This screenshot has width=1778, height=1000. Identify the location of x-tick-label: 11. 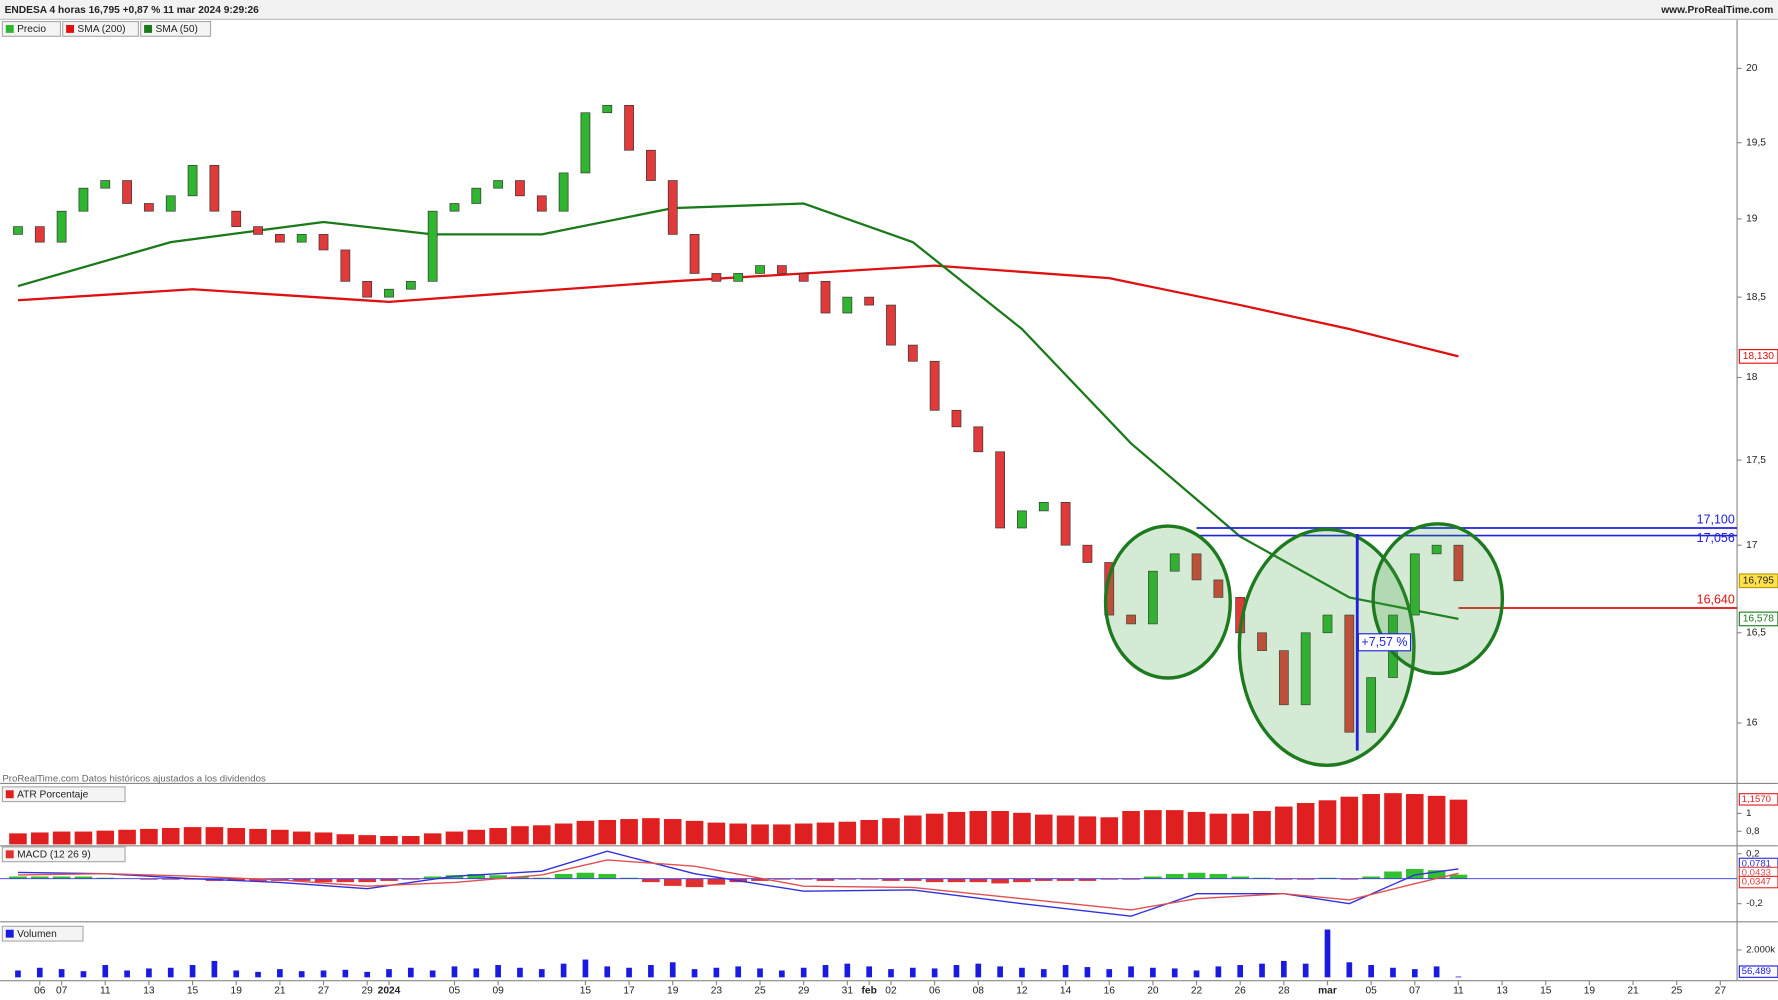
(105, 991).